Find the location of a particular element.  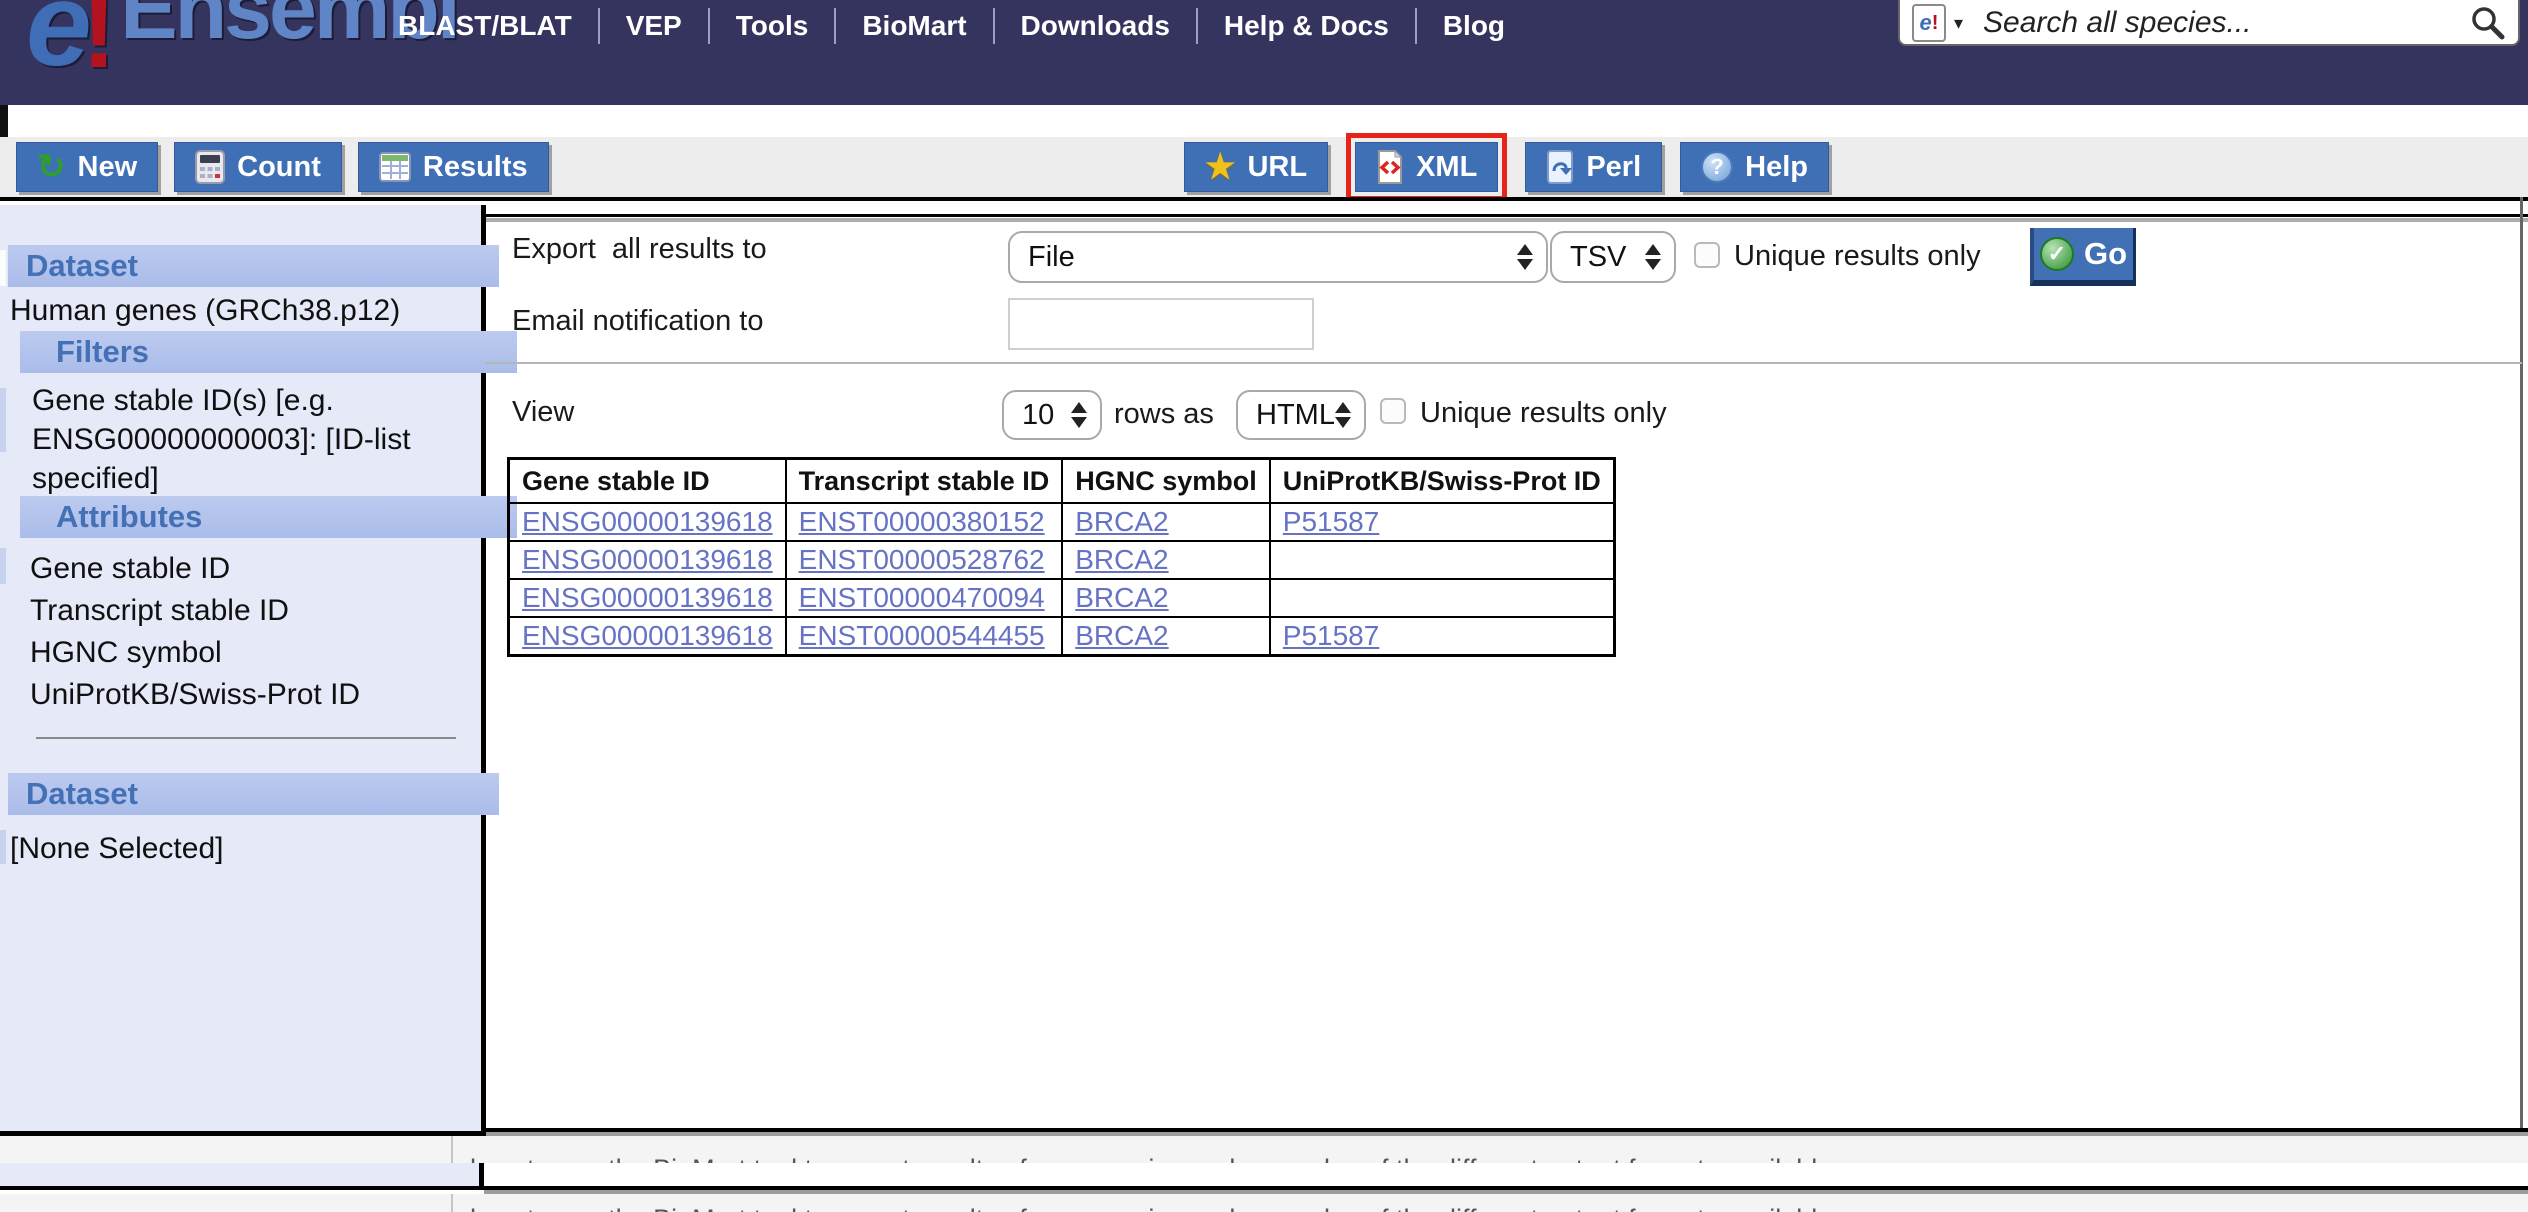

filters-header-label: Filters is located at coordinates (103, 351).